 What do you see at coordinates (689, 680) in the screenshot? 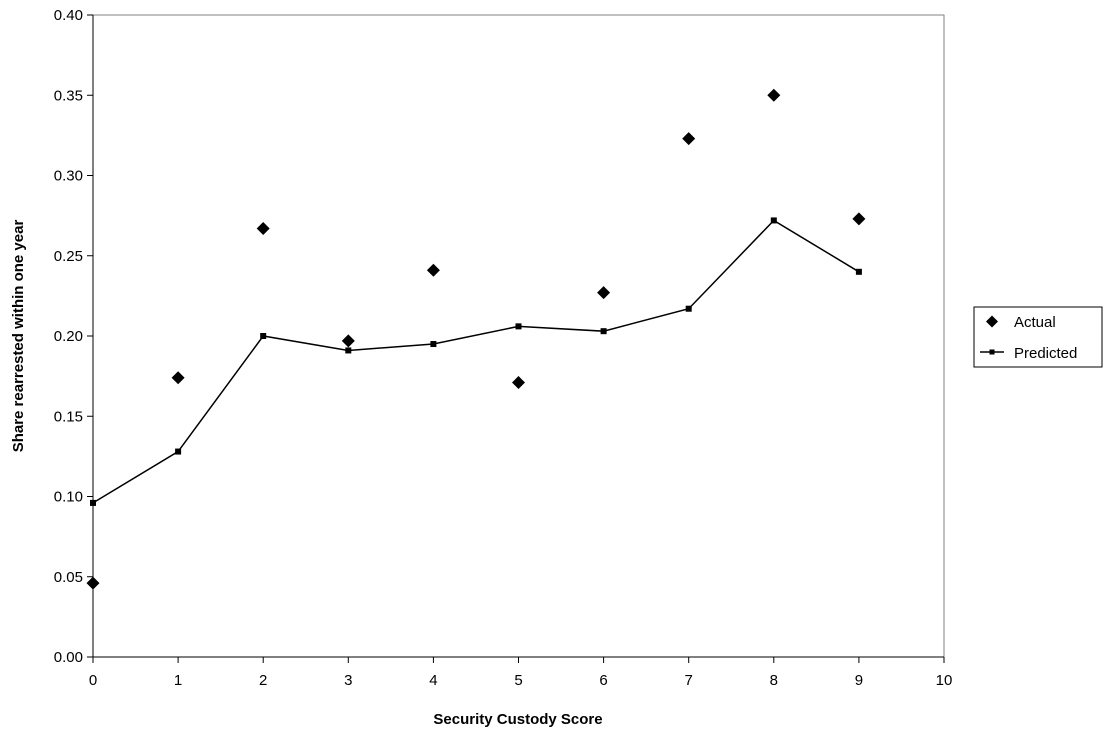
I see `x-tick-label: 7` at bounding box center [689, 680].